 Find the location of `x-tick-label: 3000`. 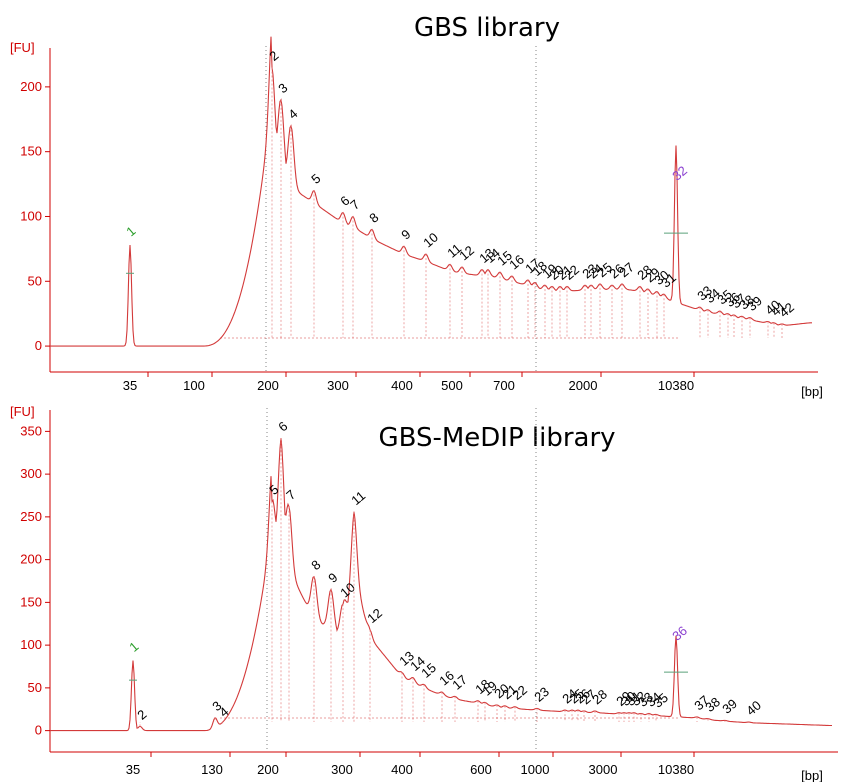

x-tick-label: 3000 is located at coordinates (603, 769).